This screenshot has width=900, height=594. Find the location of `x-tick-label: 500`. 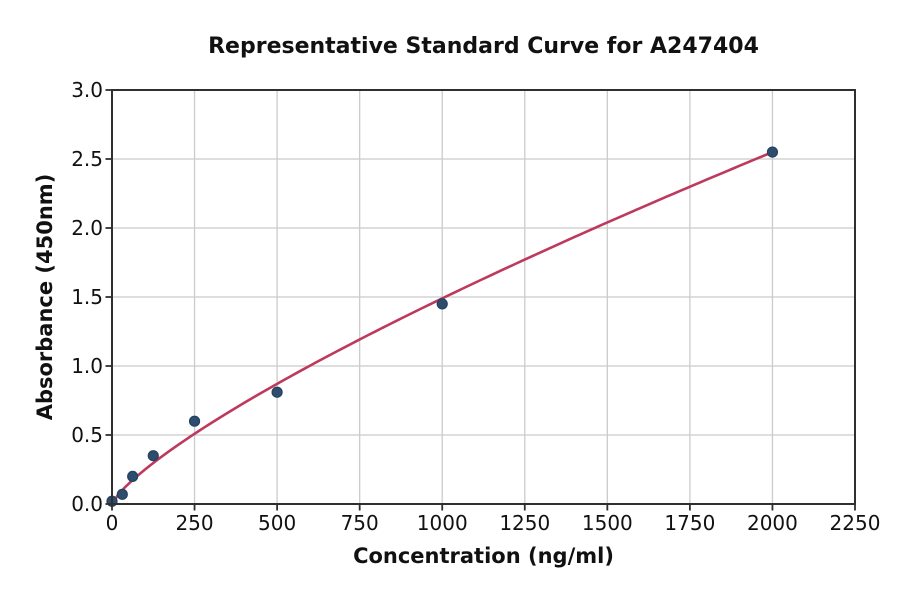

x-tick-label: 500 is located at coordinates (277, 523).